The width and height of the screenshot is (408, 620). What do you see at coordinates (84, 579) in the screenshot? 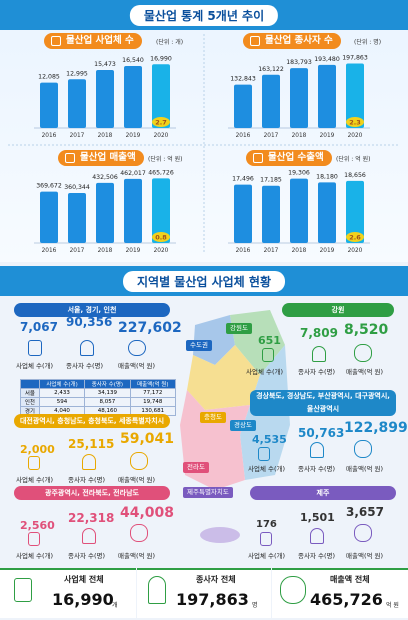
I see `total-biz-label: 사업체 전체` at bounding box center [84, 579].